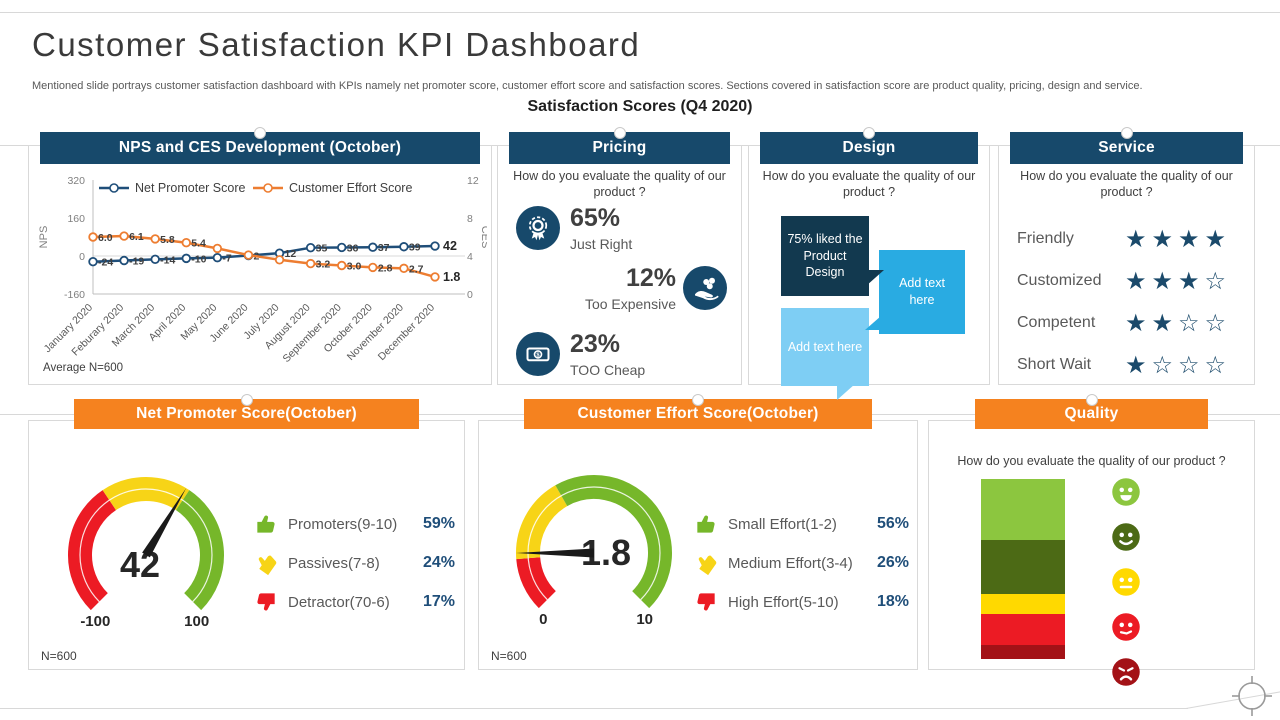 The height and width of the screenshot is (720, 1280). What do you see at coordinates (416, 269) in the screenshot?
I see `svg-text: 2.7` at bounding box center [416, 269].